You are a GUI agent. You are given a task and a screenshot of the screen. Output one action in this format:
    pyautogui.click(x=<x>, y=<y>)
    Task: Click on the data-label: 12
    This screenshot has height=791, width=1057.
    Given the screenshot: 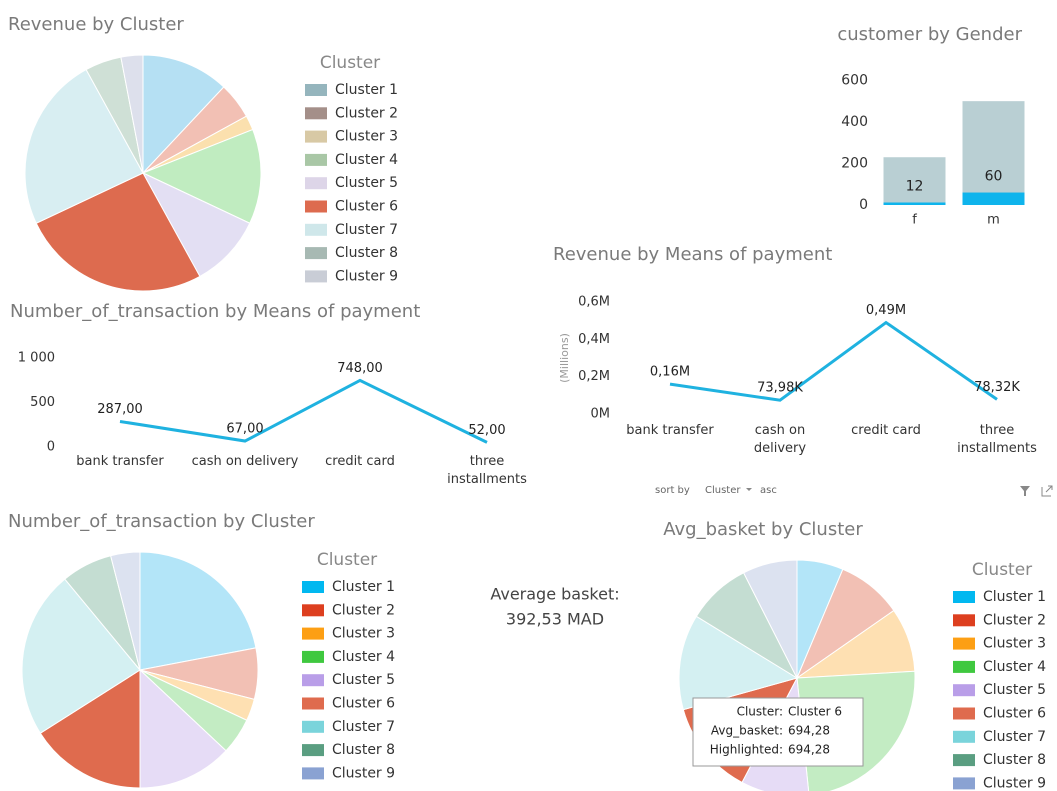 What is the action you would take?
    pyautogui.click(x=915, y=187)
    